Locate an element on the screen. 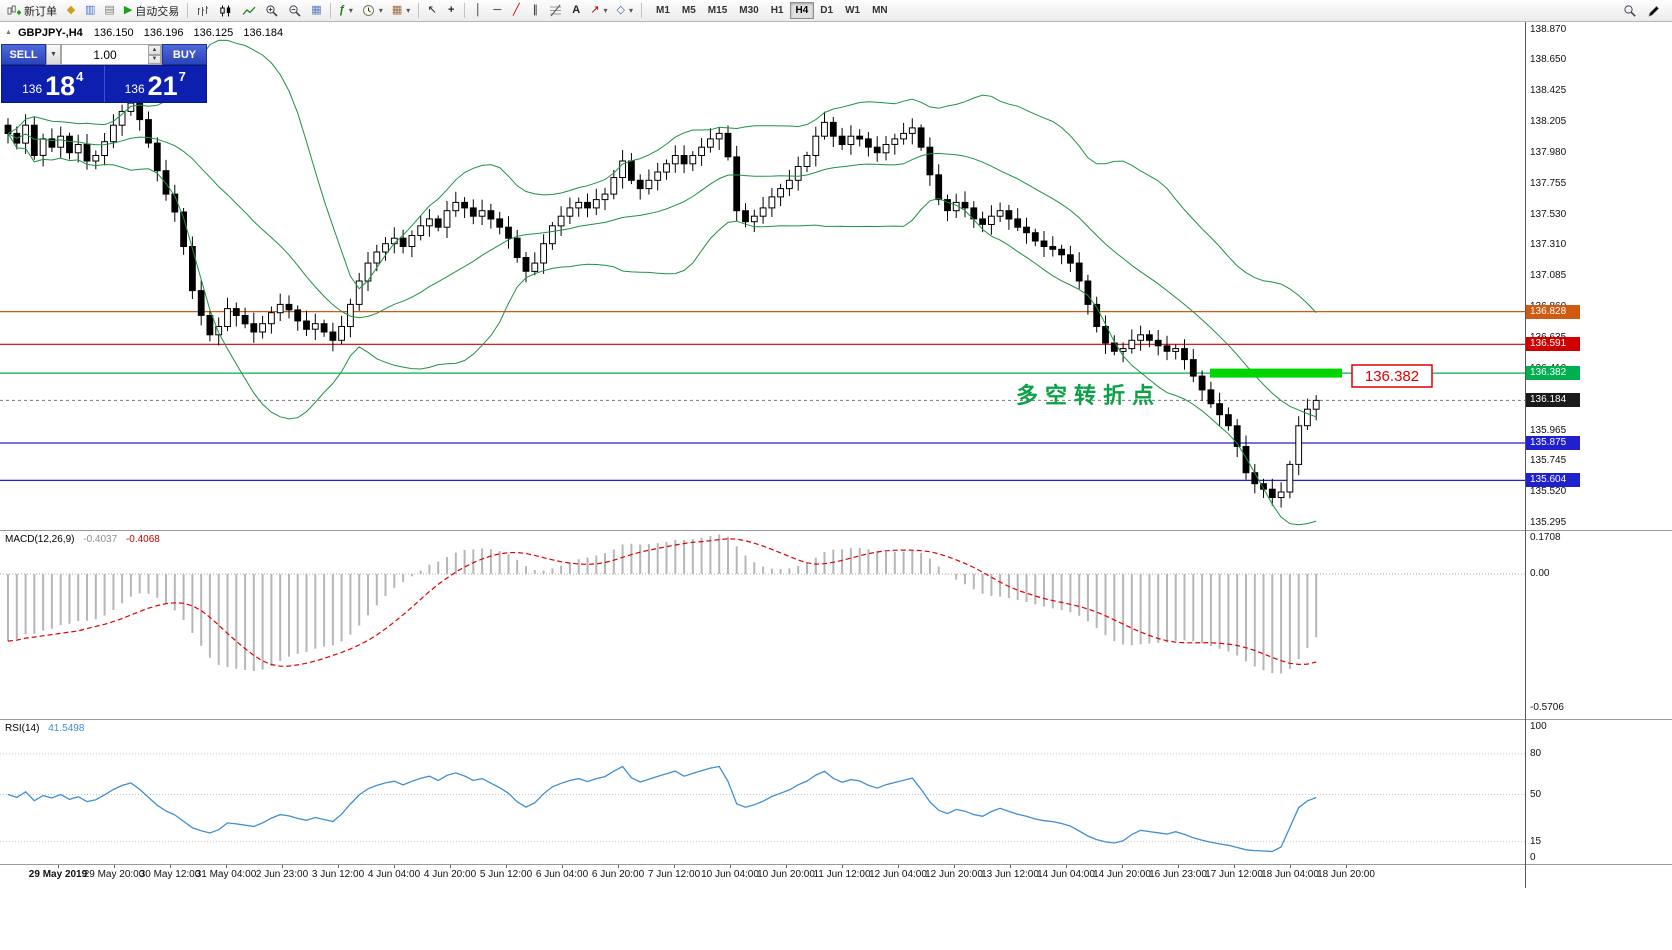  vertical-line-icon: │ is located at coordinates (478, 10).